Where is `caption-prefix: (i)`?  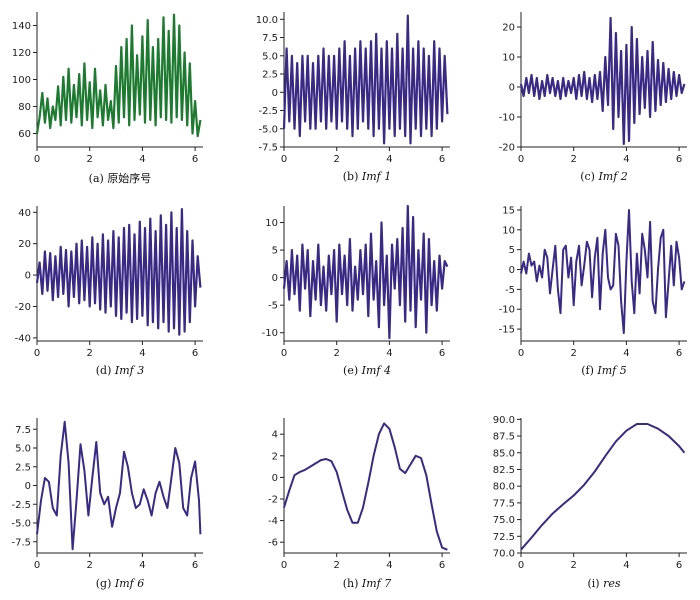 caption-prefix: (i) is located at coordinates (595, 583).